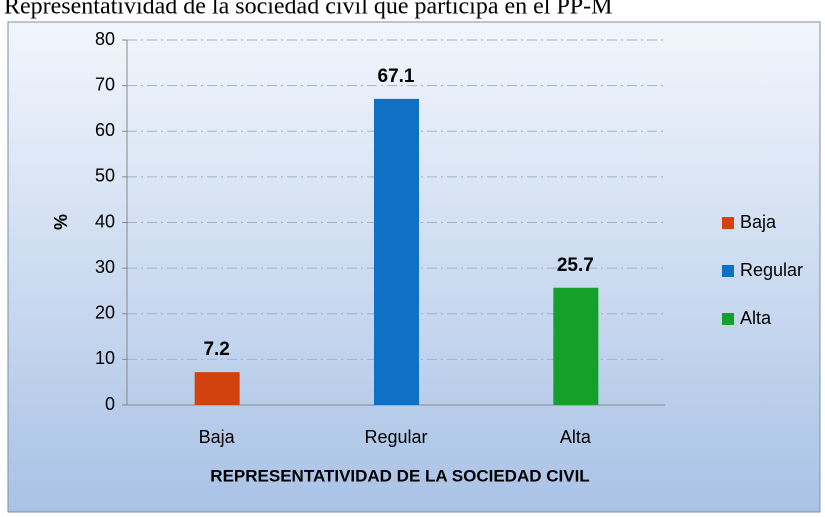 The height and width of the screenshot is (517, 825). Describe the element at coordinates (771, 270) in the screenshot. I see `legend-label: Regular` at that location.